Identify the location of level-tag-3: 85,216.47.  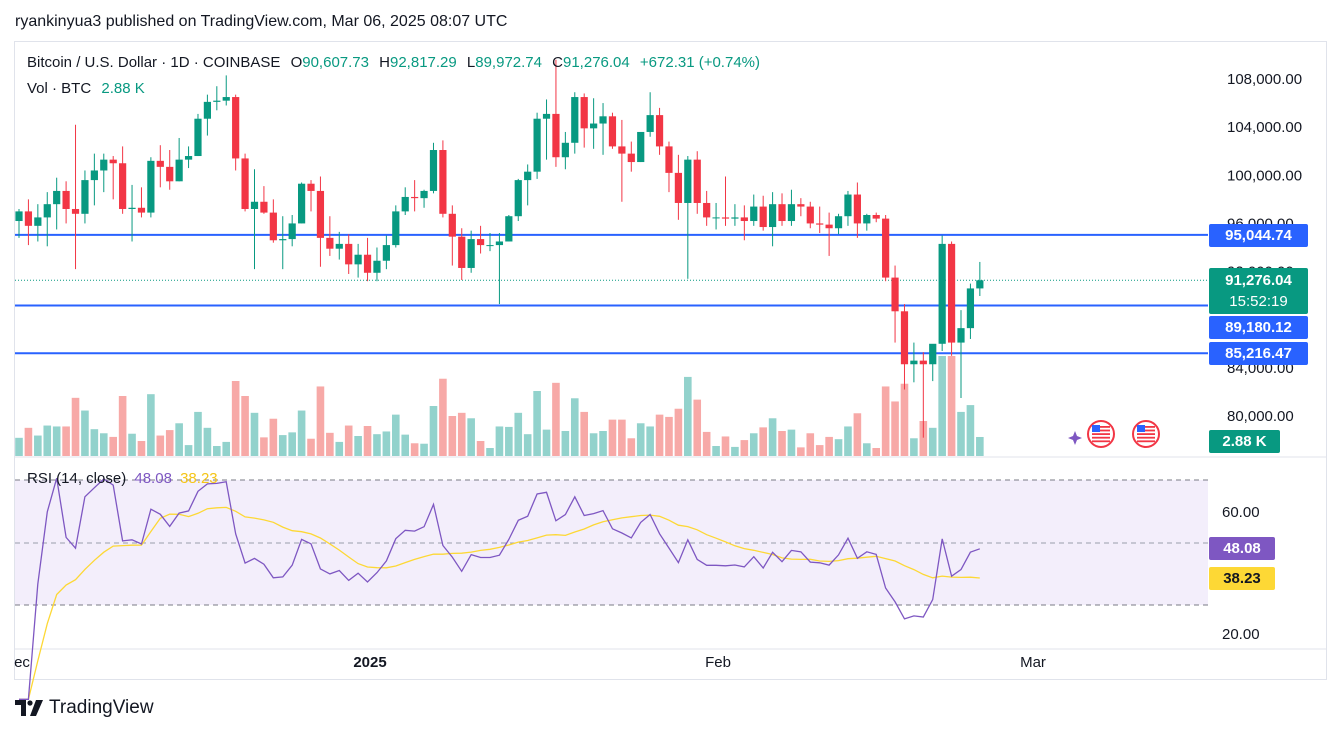
(1258, 353).